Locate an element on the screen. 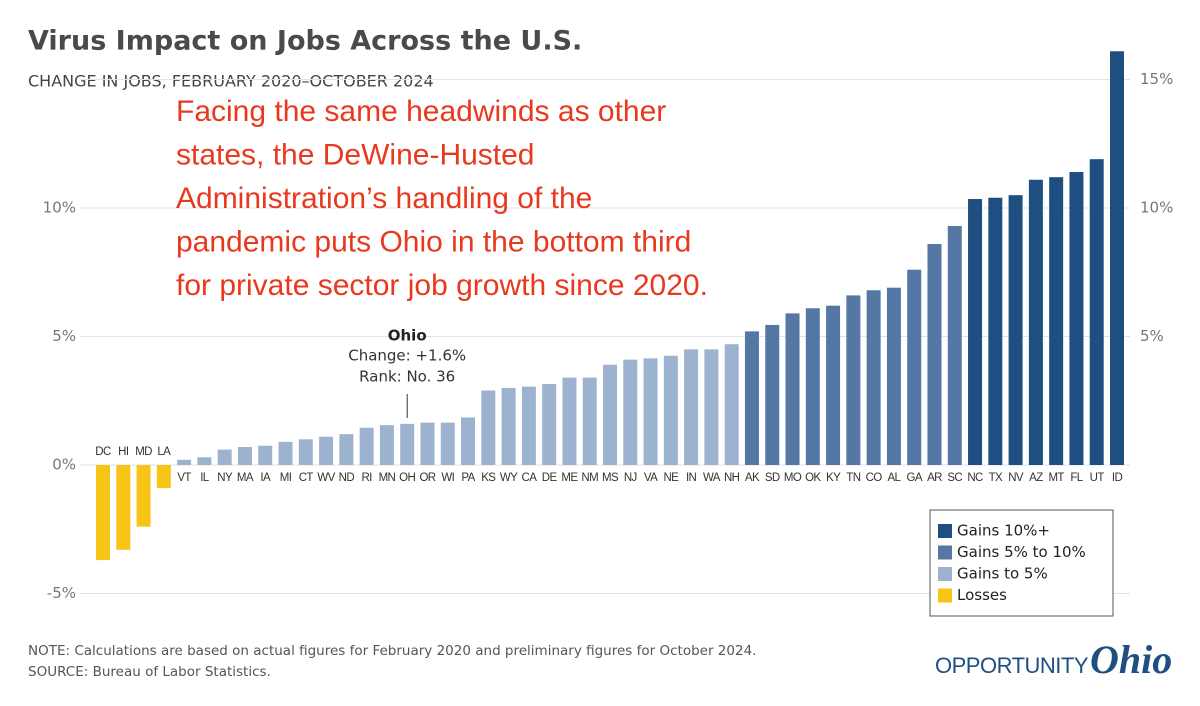 The width and height of the screenshot is (1200, 706). annotation-line: states, the DeWine-Husted is located at coordinates (355, 154).